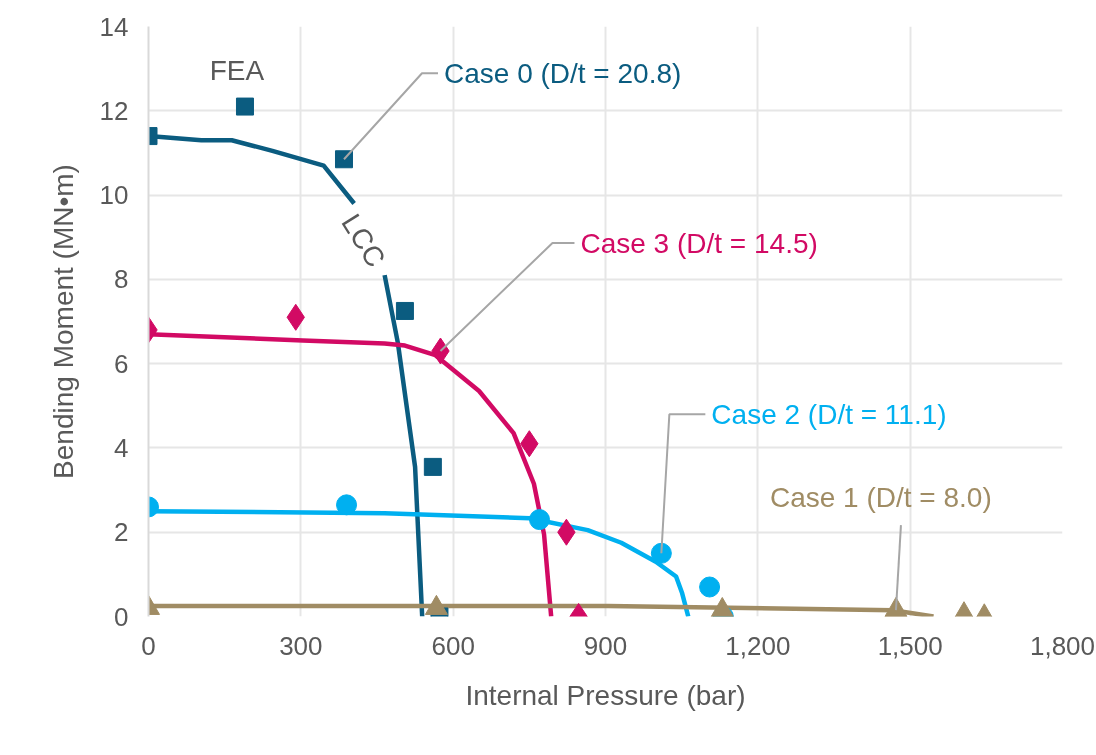  Describe the element at coordinates (758, 645) in the screenshot. I see `x-tick-label: 1,200` at that location.